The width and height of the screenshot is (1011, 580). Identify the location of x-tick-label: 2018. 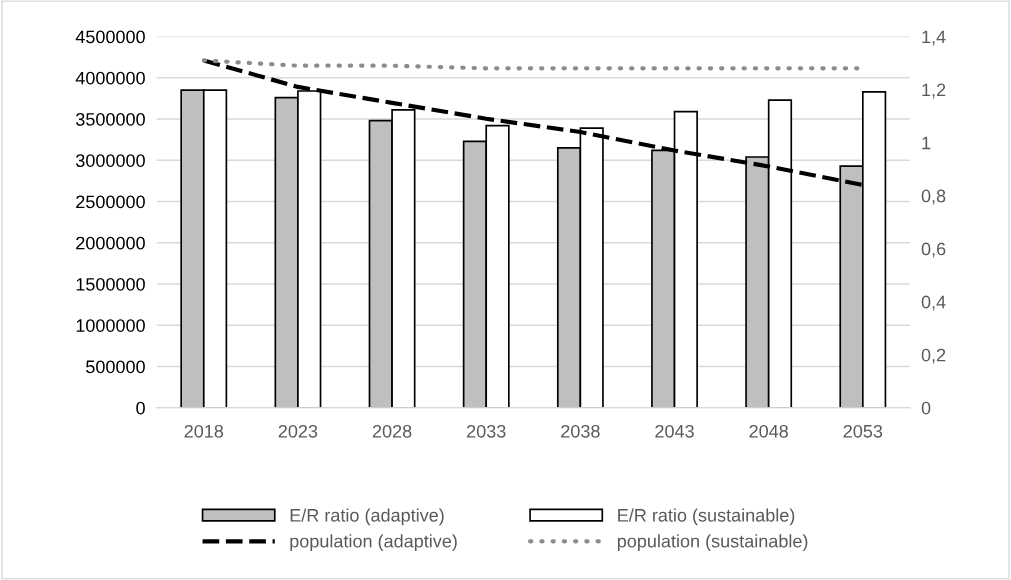
(204, 431).